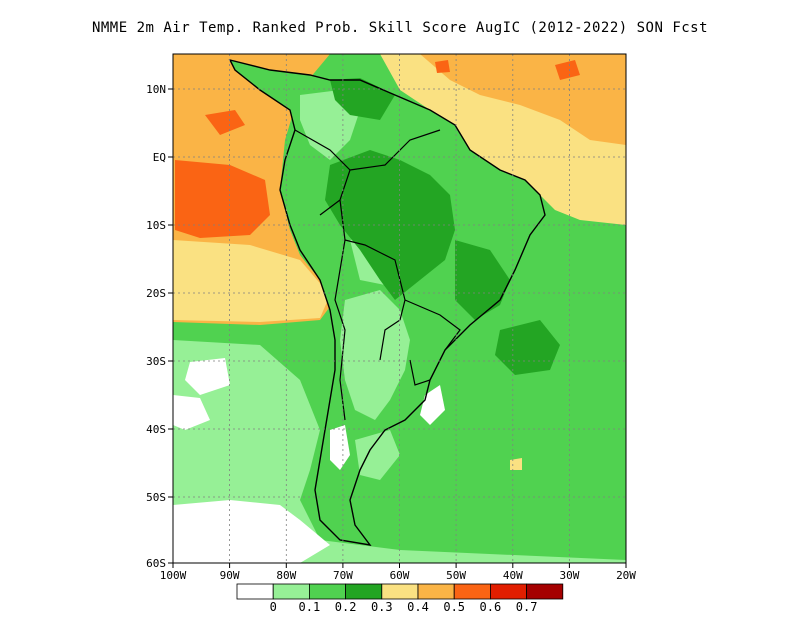 The image size is (800, 618). Describe the element at coordinates (251, 281) in the screenshot. I see `field-pacific-light` at that location.